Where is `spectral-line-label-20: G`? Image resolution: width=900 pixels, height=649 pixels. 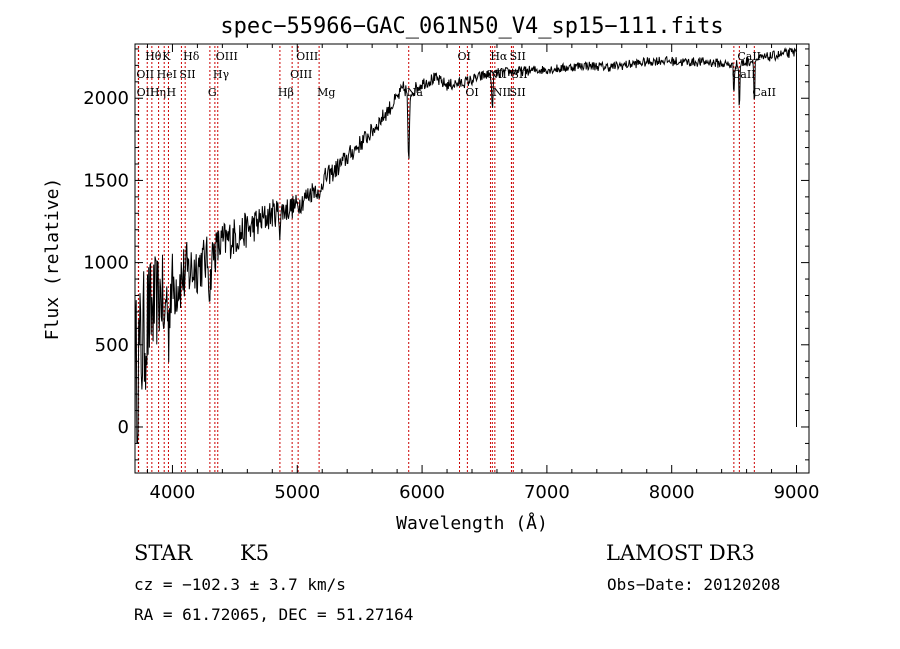
spectral-line-label-20: G is located at coordinates (212, 92).